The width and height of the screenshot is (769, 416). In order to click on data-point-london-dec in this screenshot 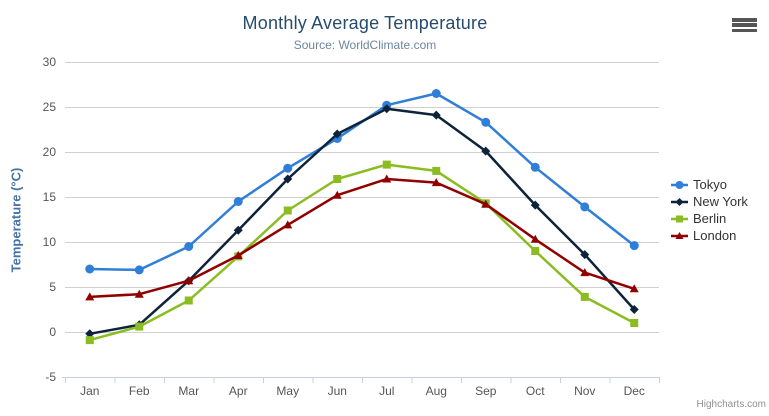, I will do `click(634, 288)`.